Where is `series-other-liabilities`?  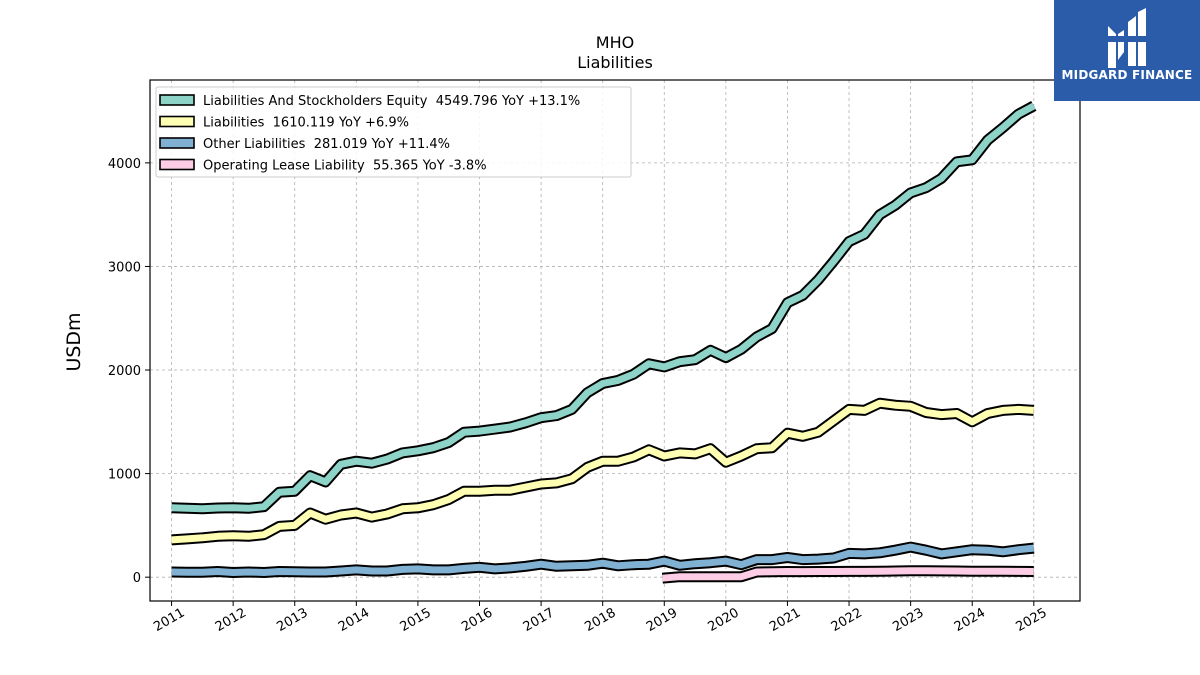 series-other-liabilities is located at coordinates (603, 559).